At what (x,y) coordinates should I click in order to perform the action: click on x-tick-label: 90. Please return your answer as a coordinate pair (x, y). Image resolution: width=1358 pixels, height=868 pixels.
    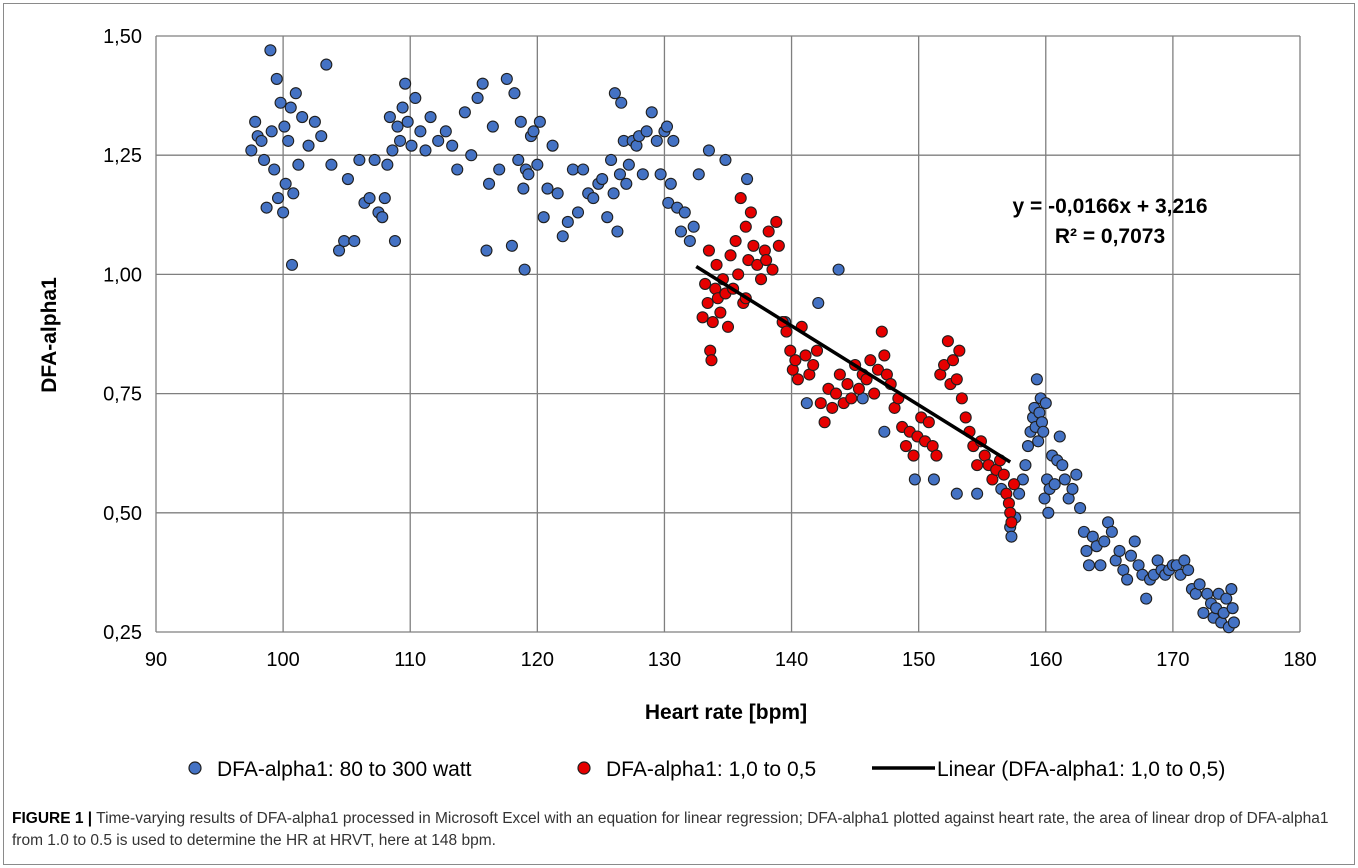
    Looking at the image, I should click on (156, 660).